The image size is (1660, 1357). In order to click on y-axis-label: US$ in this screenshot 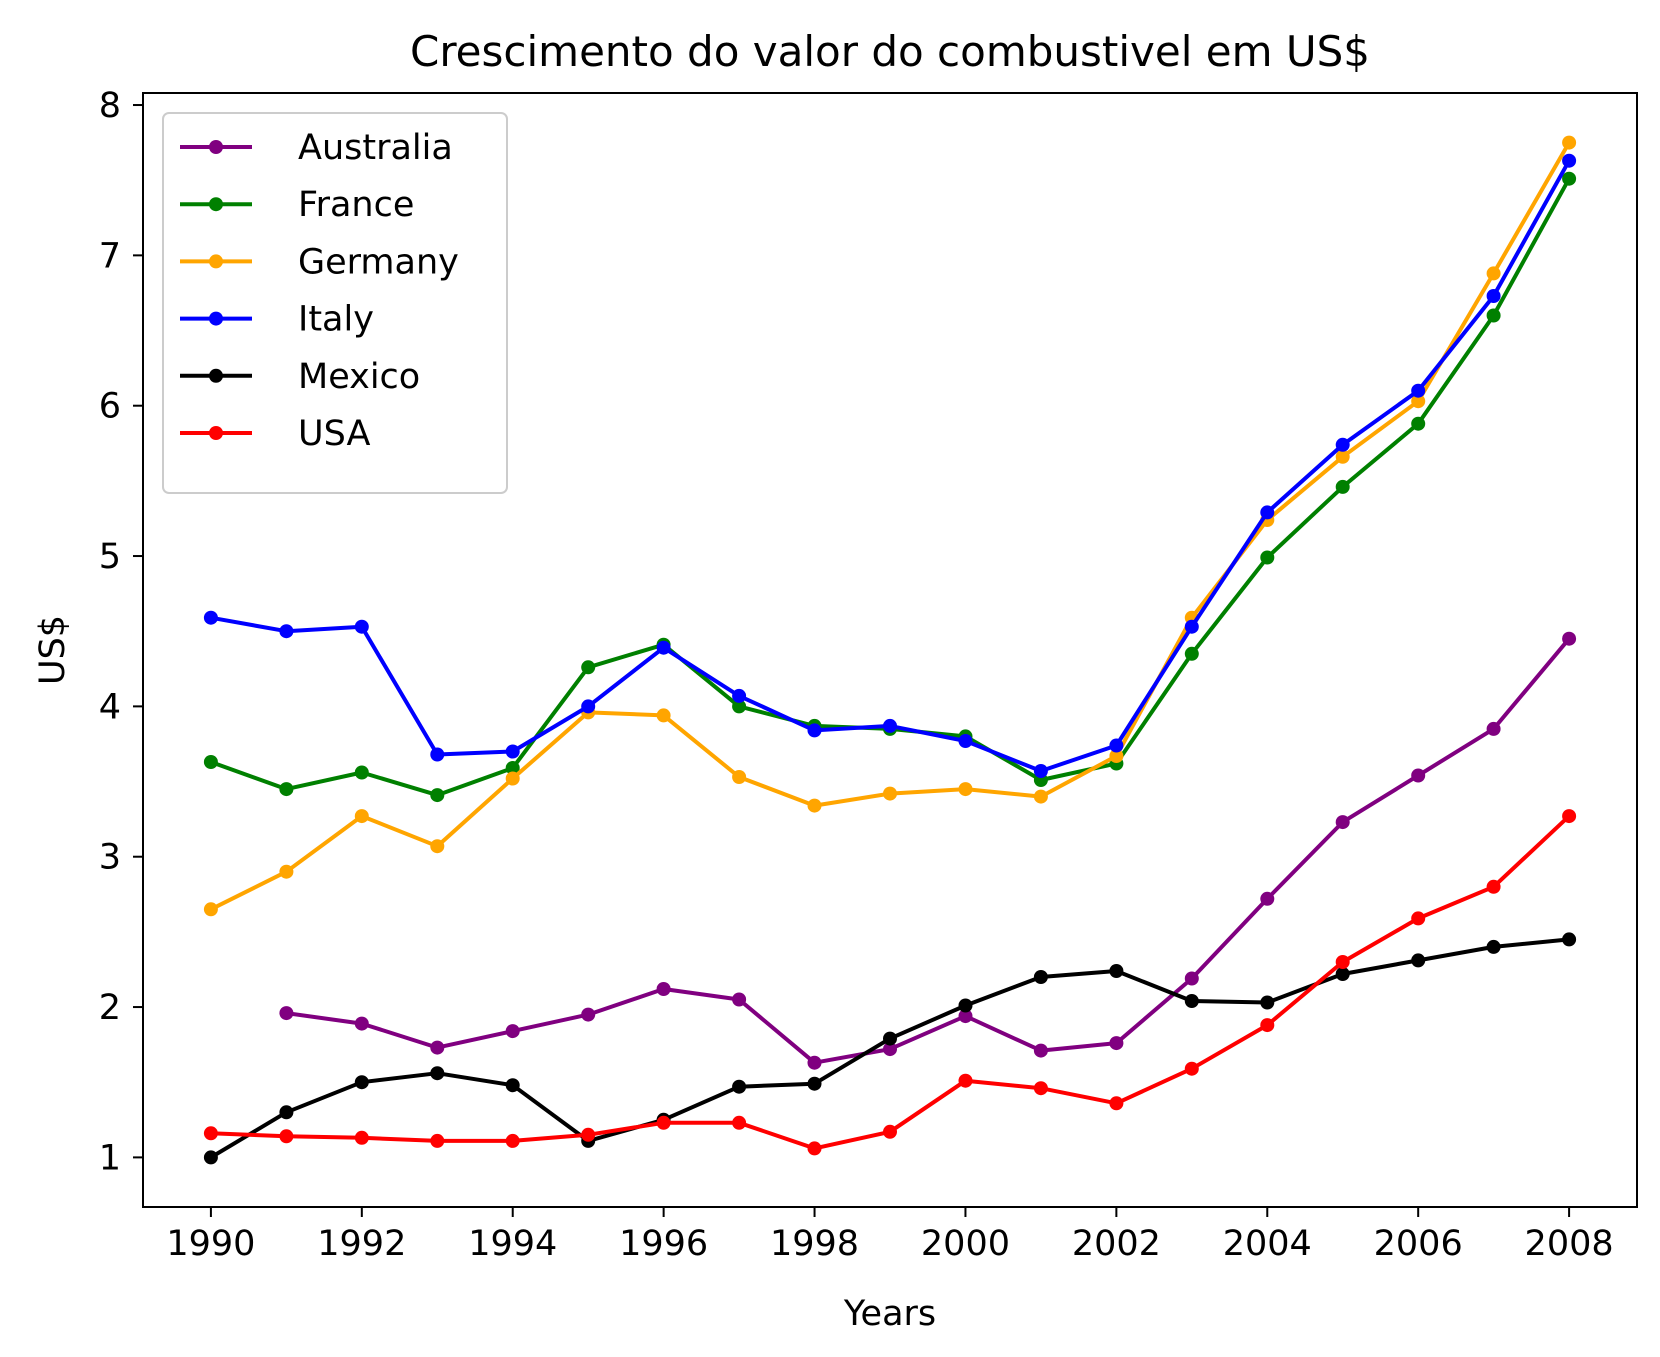, I will do `click(53, 650)`.